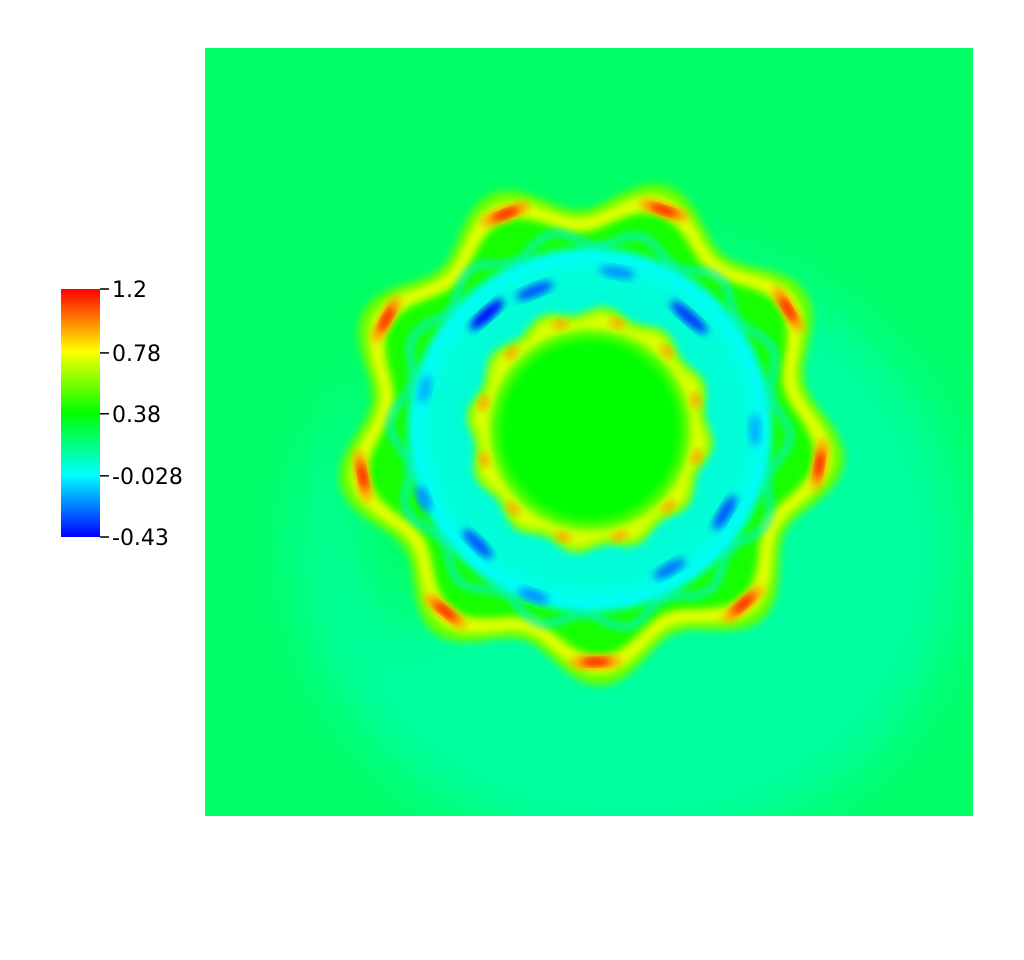 This screenshot has width=1024, height=960. I want to click on colorbar-tick-label: 1.2, so click(129, 290).